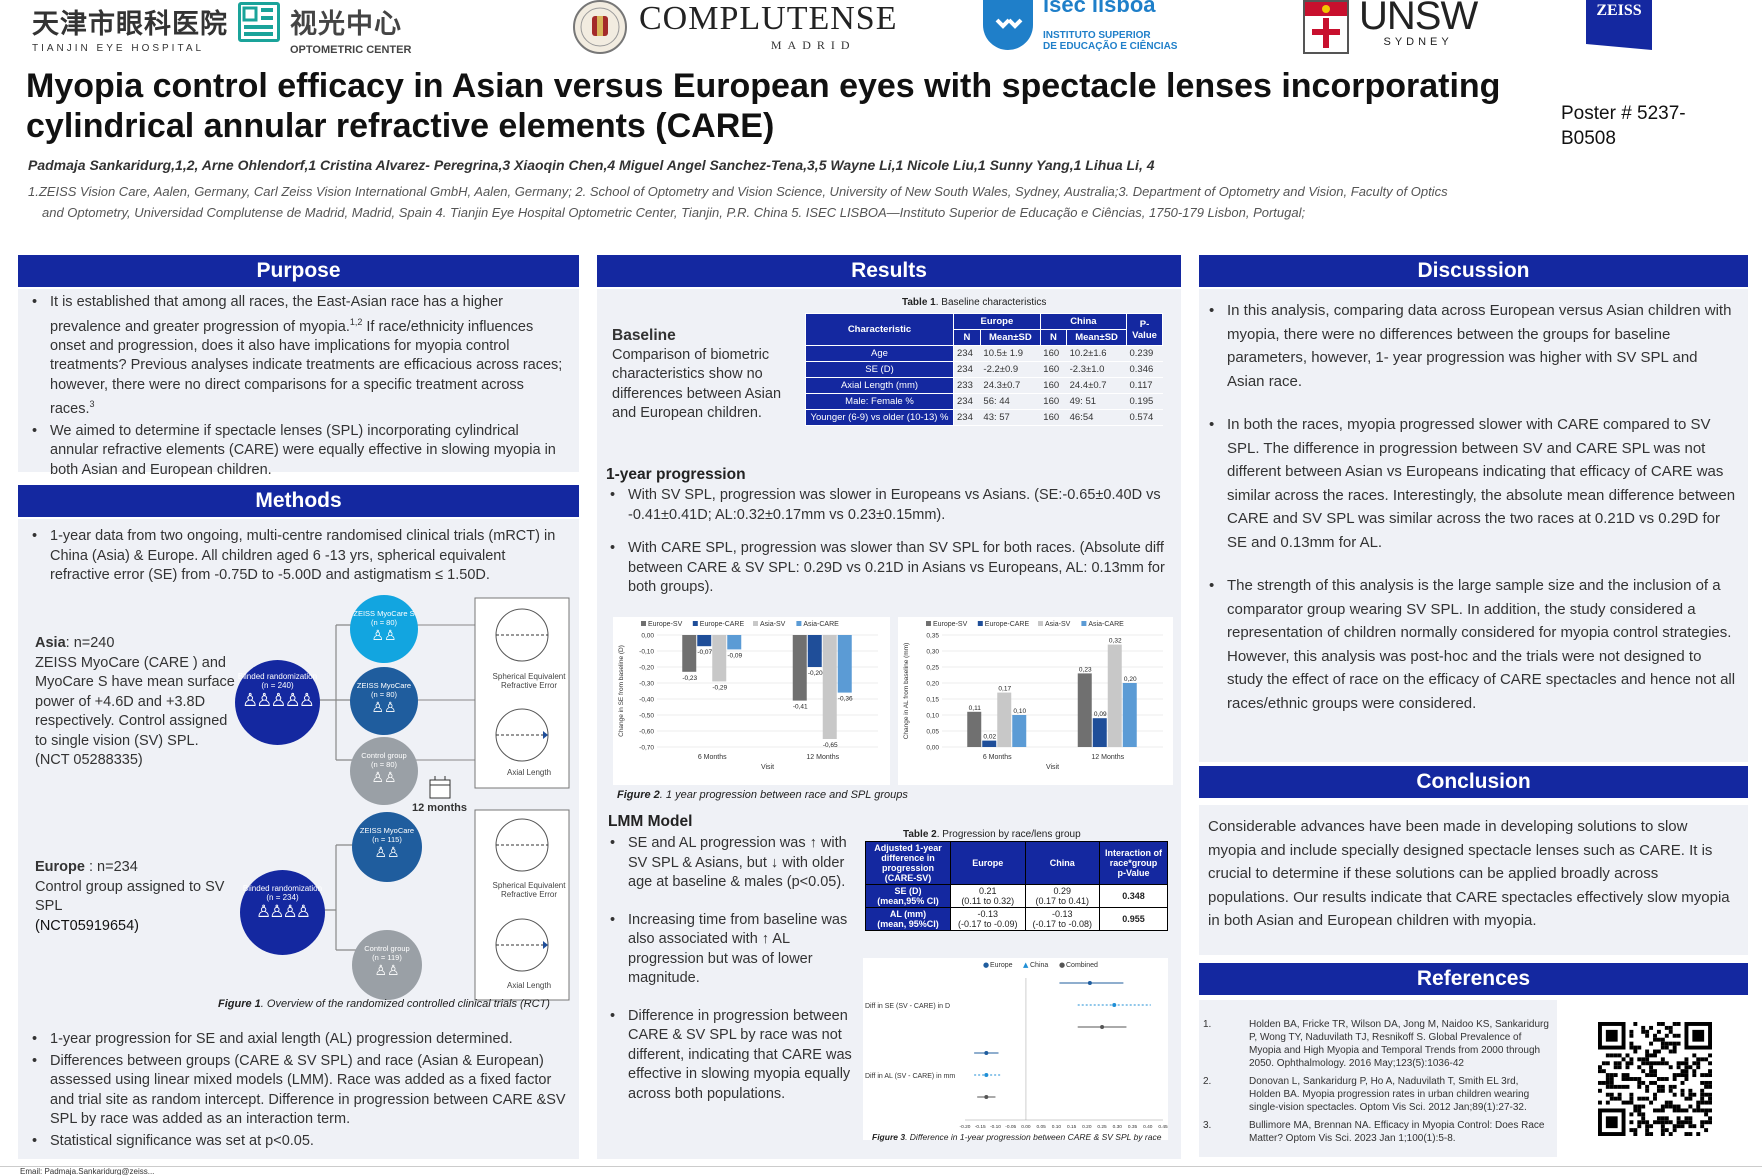 This screenshot has width=1762, height=1175. Describe the element at coordinates (387, 830) in the screenshot. I see `myocare-label: ZEISS MyoCare` at that location.